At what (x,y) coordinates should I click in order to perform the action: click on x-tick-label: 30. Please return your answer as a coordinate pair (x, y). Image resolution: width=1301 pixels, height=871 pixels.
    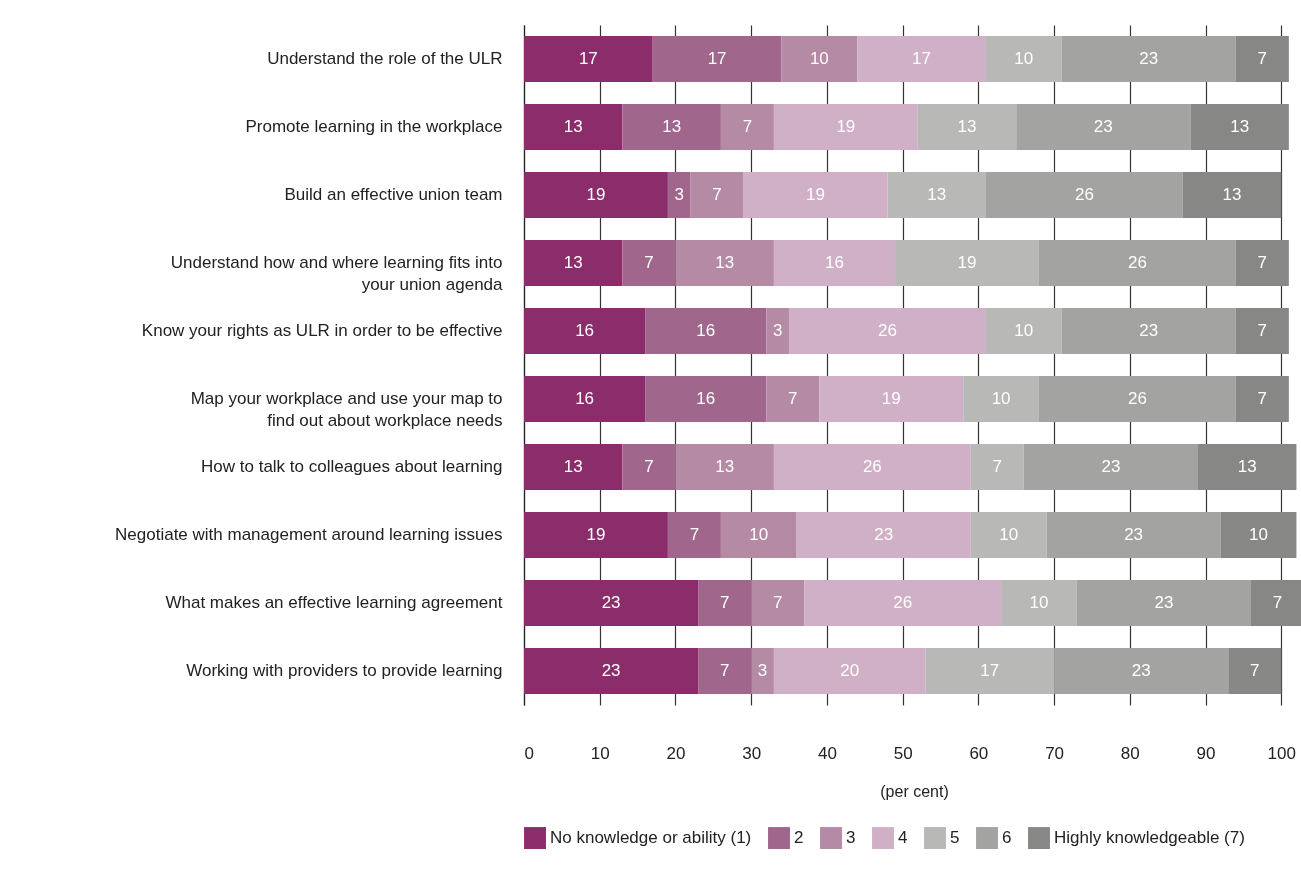
    Looking at the image, I should click on (752, 753).